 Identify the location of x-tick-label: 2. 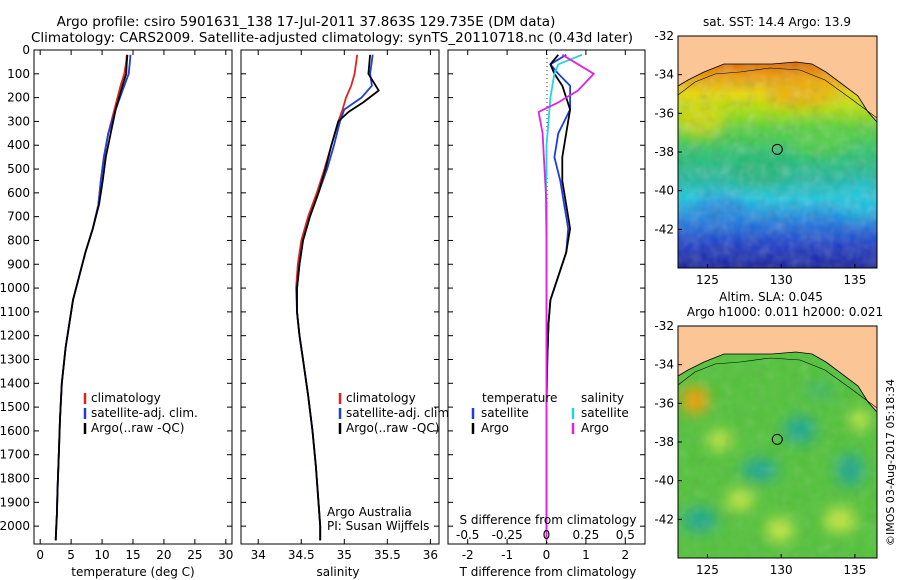
(625, 555).